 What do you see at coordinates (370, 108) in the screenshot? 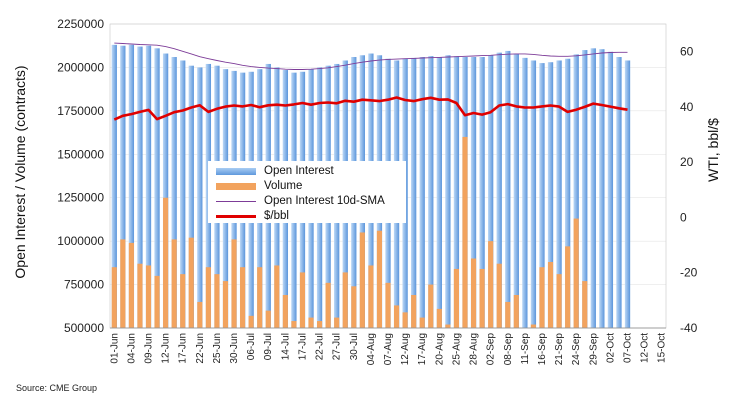
I see `price-line` at bounding box center [370, 108].